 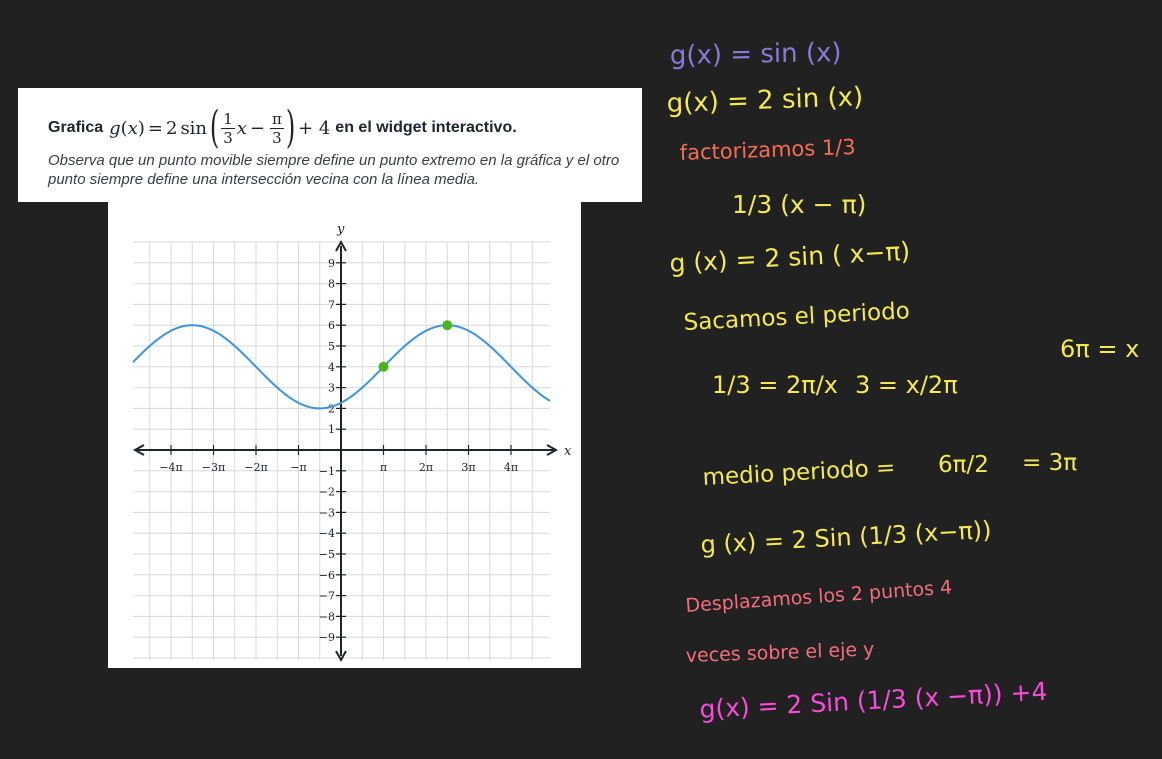 What do you see at coordinates (171, 128) in the screenshot?
I see `coefficient: 2` at bounding box center [171, 128].